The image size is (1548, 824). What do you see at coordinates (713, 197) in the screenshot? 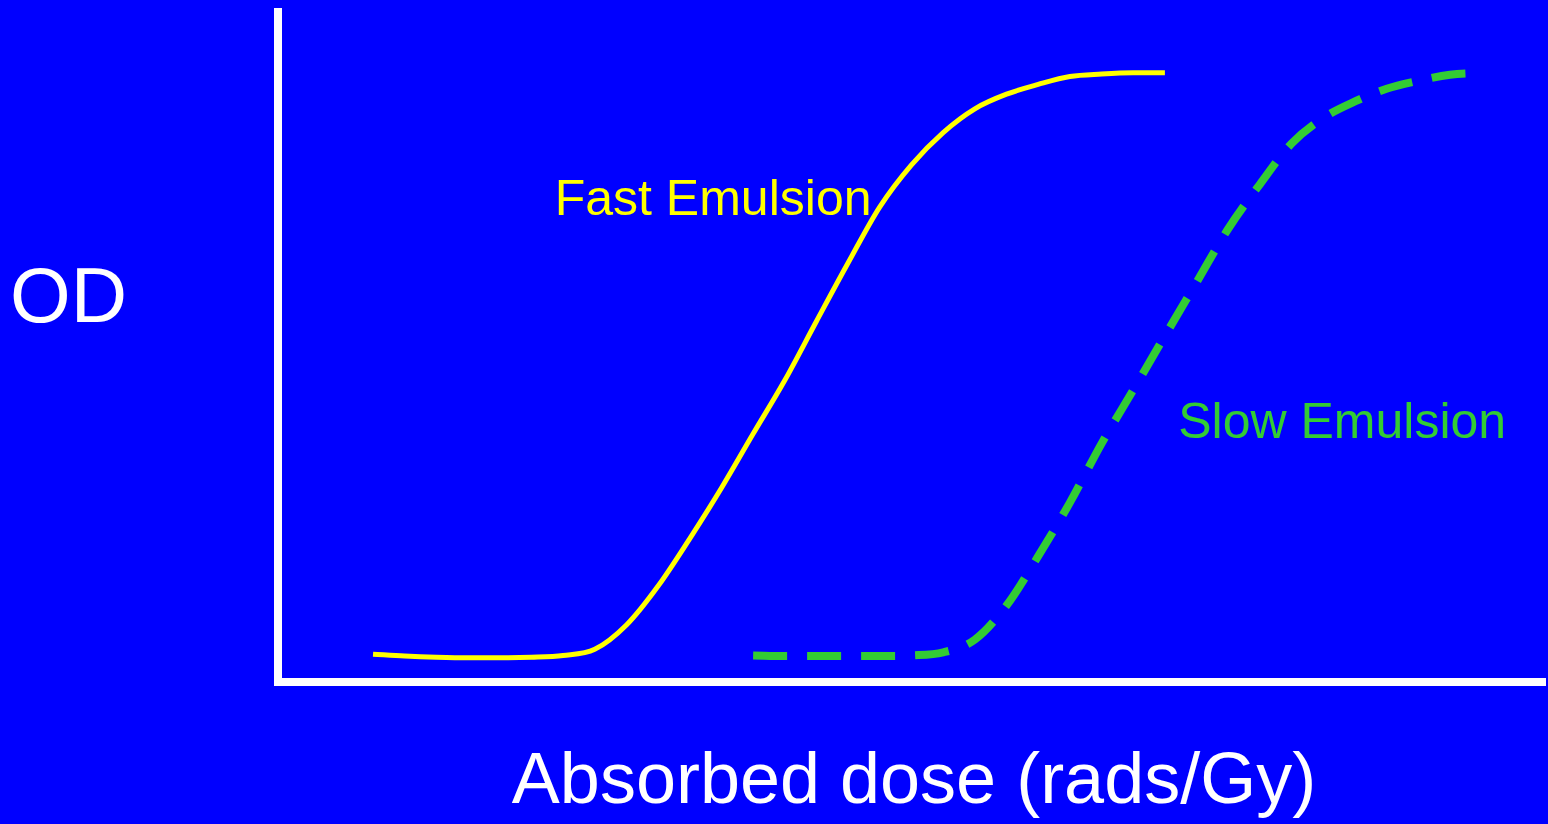
I see `series-label: Fast Emulsion` at bounding box center [713, 197].